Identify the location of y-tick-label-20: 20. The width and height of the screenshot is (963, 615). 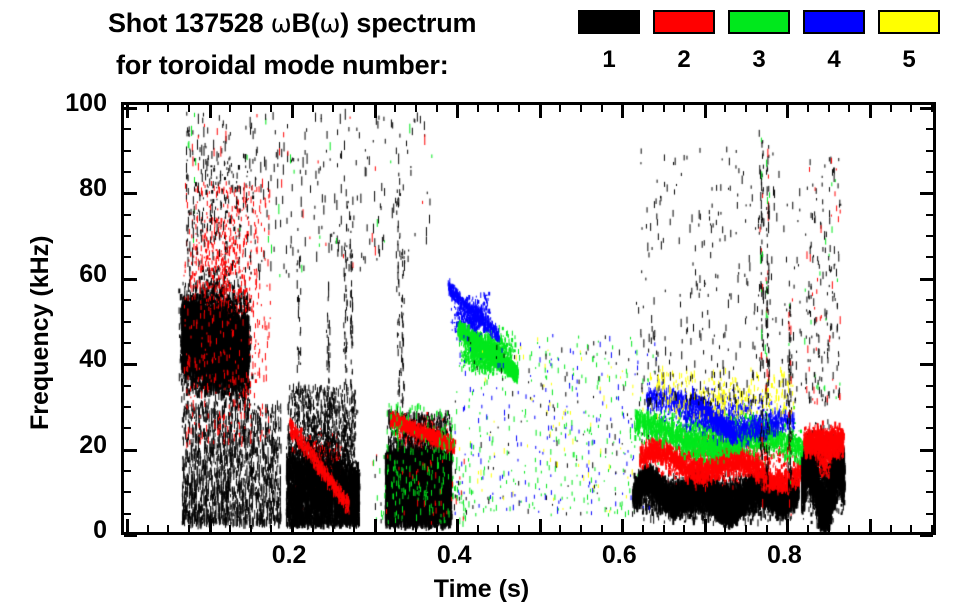
(93, 444).